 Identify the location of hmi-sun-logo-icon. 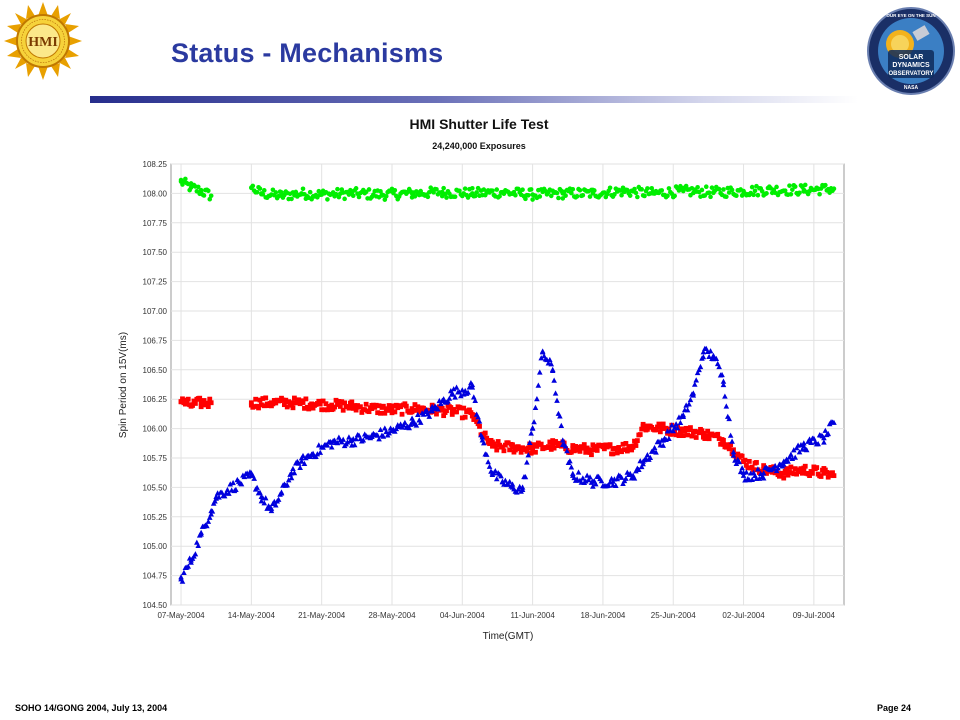
(43, 41).